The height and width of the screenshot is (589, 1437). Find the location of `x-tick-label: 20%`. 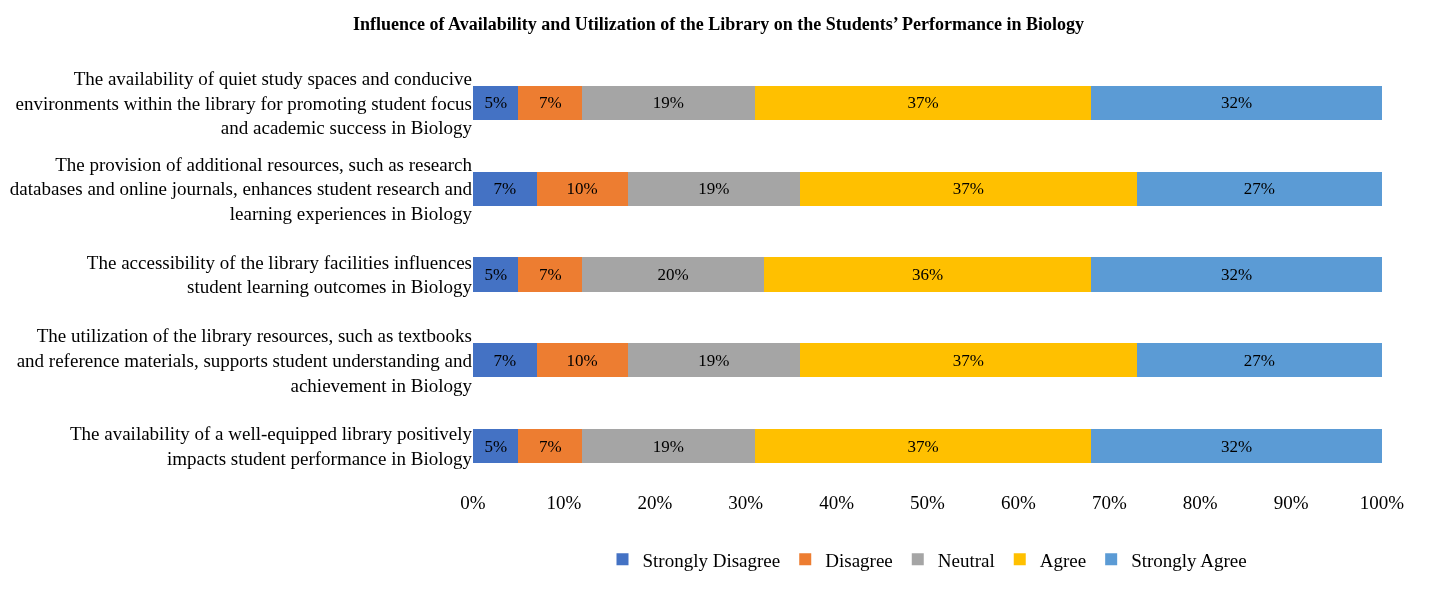

x-tick-label: 20% is located at coordinates (655, 502).